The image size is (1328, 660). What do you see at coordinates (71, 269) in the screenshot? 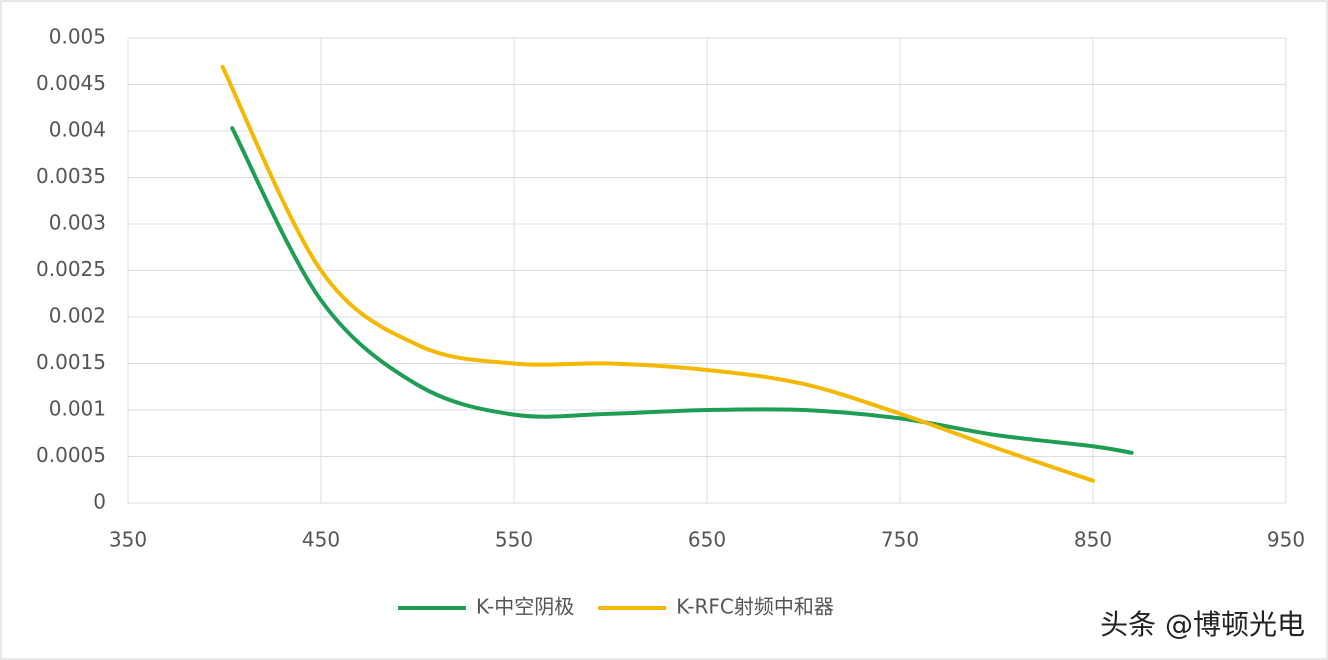
I see `y-tick-label: 0.0025` at bounding box center [71, 269].